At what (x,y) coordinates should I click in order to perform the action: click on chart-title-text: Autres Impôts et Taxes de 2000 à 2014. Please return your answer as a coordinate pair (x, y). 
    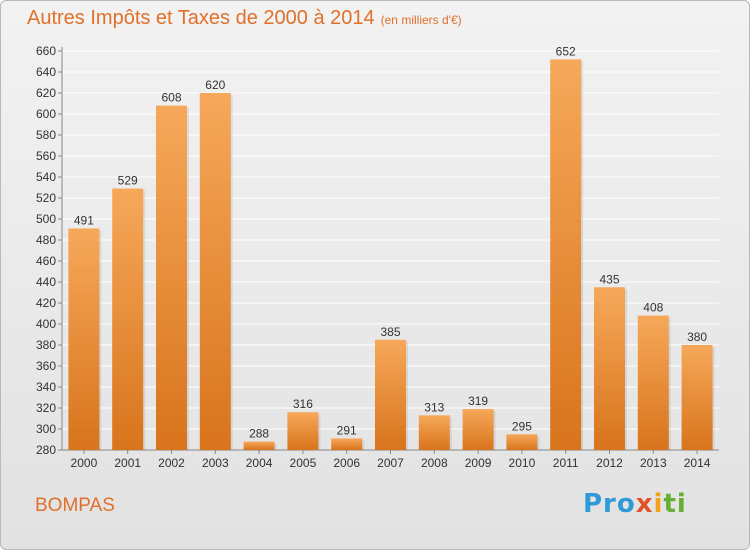
    Looking at the image, I should click on (201, 18).